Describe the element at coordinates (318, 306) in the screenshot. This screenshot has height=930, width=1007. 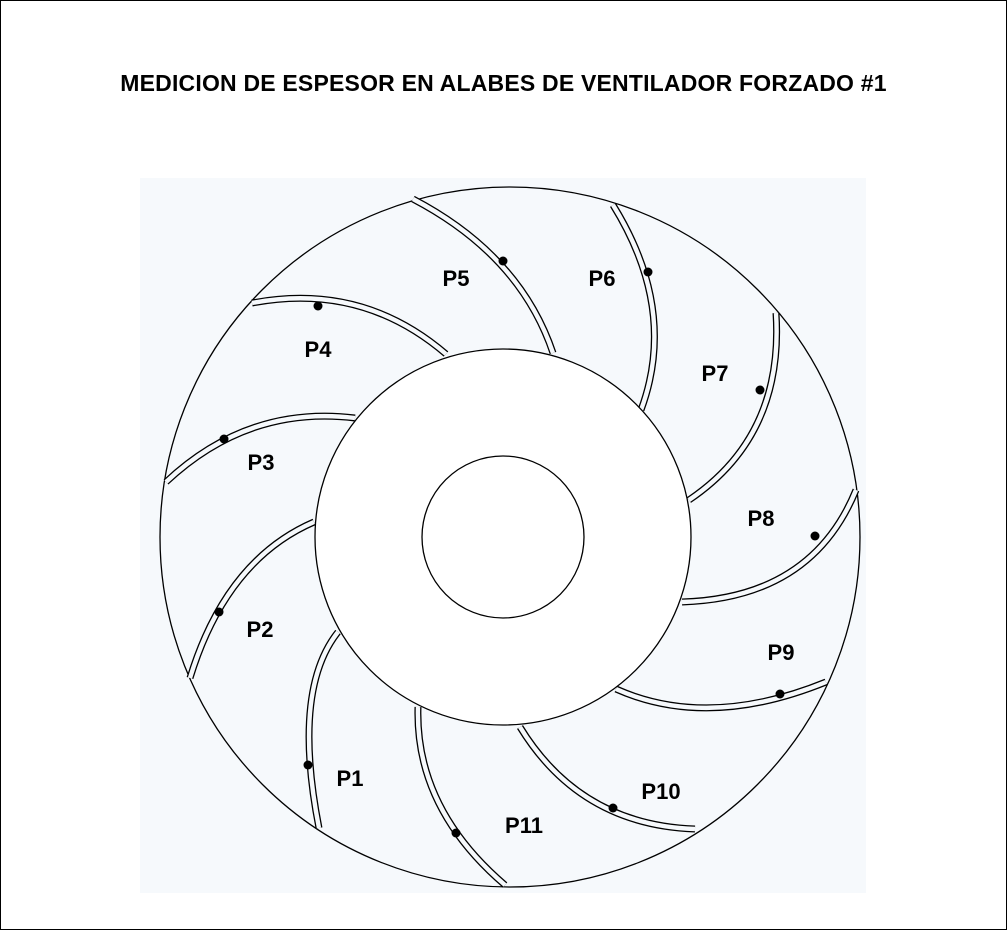
I see `measurement-point-p4` at that location.